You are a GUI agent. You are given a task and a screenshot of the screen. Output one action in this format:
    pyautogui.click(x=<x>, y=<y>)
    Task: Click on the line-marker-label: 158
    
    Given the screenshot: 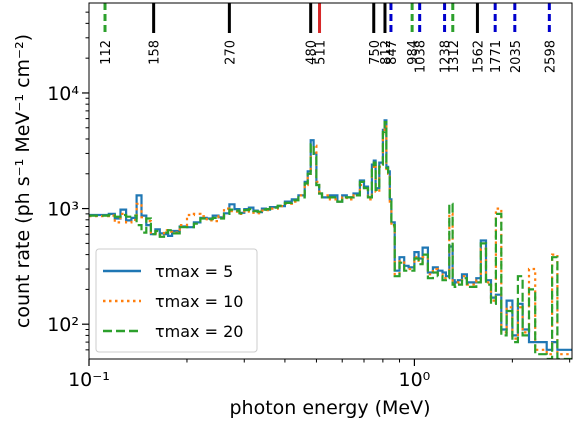 What is the action you would take?
    pyautogui.click(x=155, y=52)
    